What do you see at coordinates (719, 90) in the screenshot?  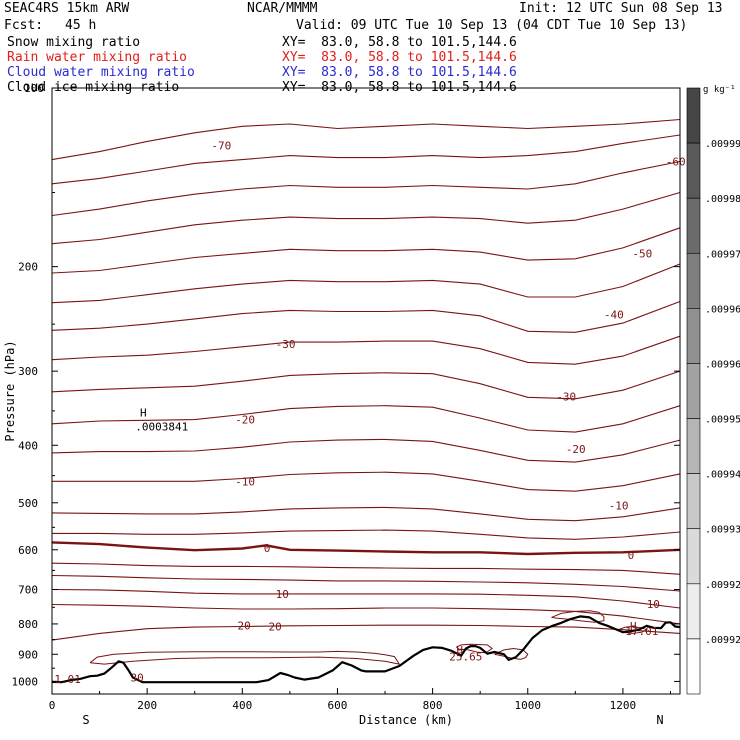 I see `colorbar-unit: g kg⁻¹` at bounding box center [719, 90].